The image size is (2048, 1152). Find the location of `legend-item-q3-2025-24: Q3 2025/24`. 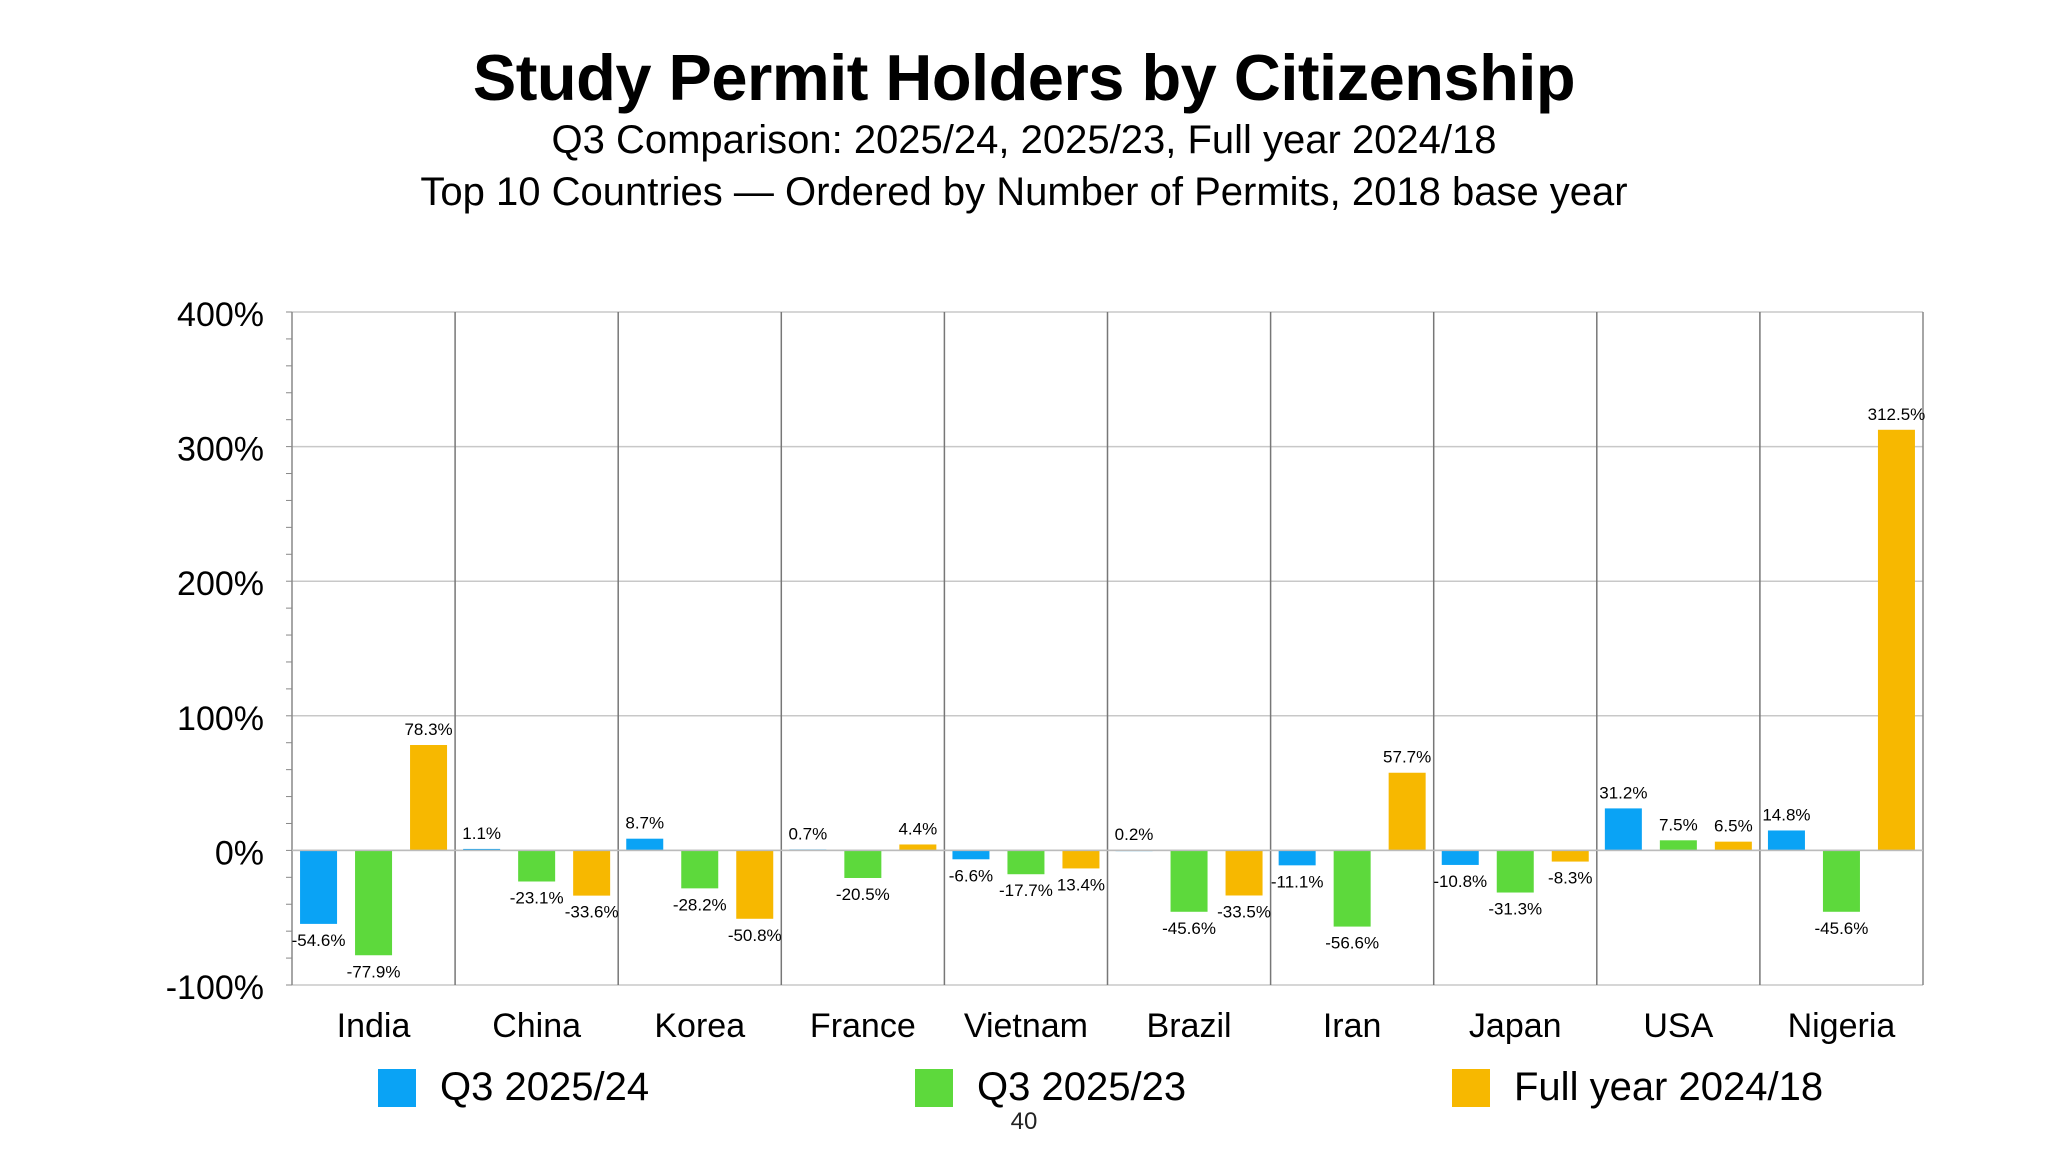

legend-item-q3-2025-24: Q3 2025/24 is located at coordinates (513, 1087).